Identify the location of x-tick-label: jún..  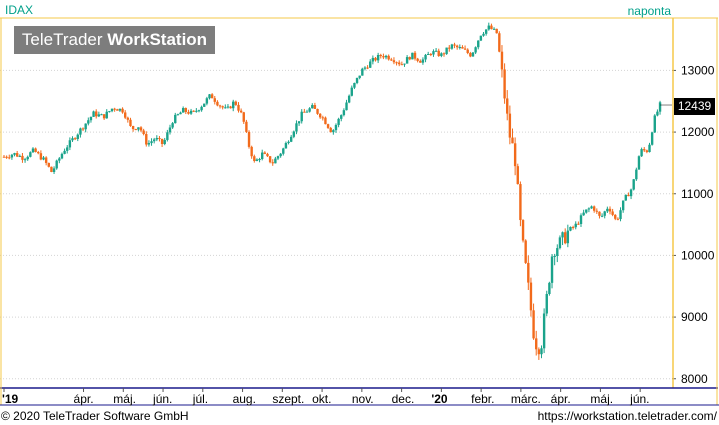
(639, 399).